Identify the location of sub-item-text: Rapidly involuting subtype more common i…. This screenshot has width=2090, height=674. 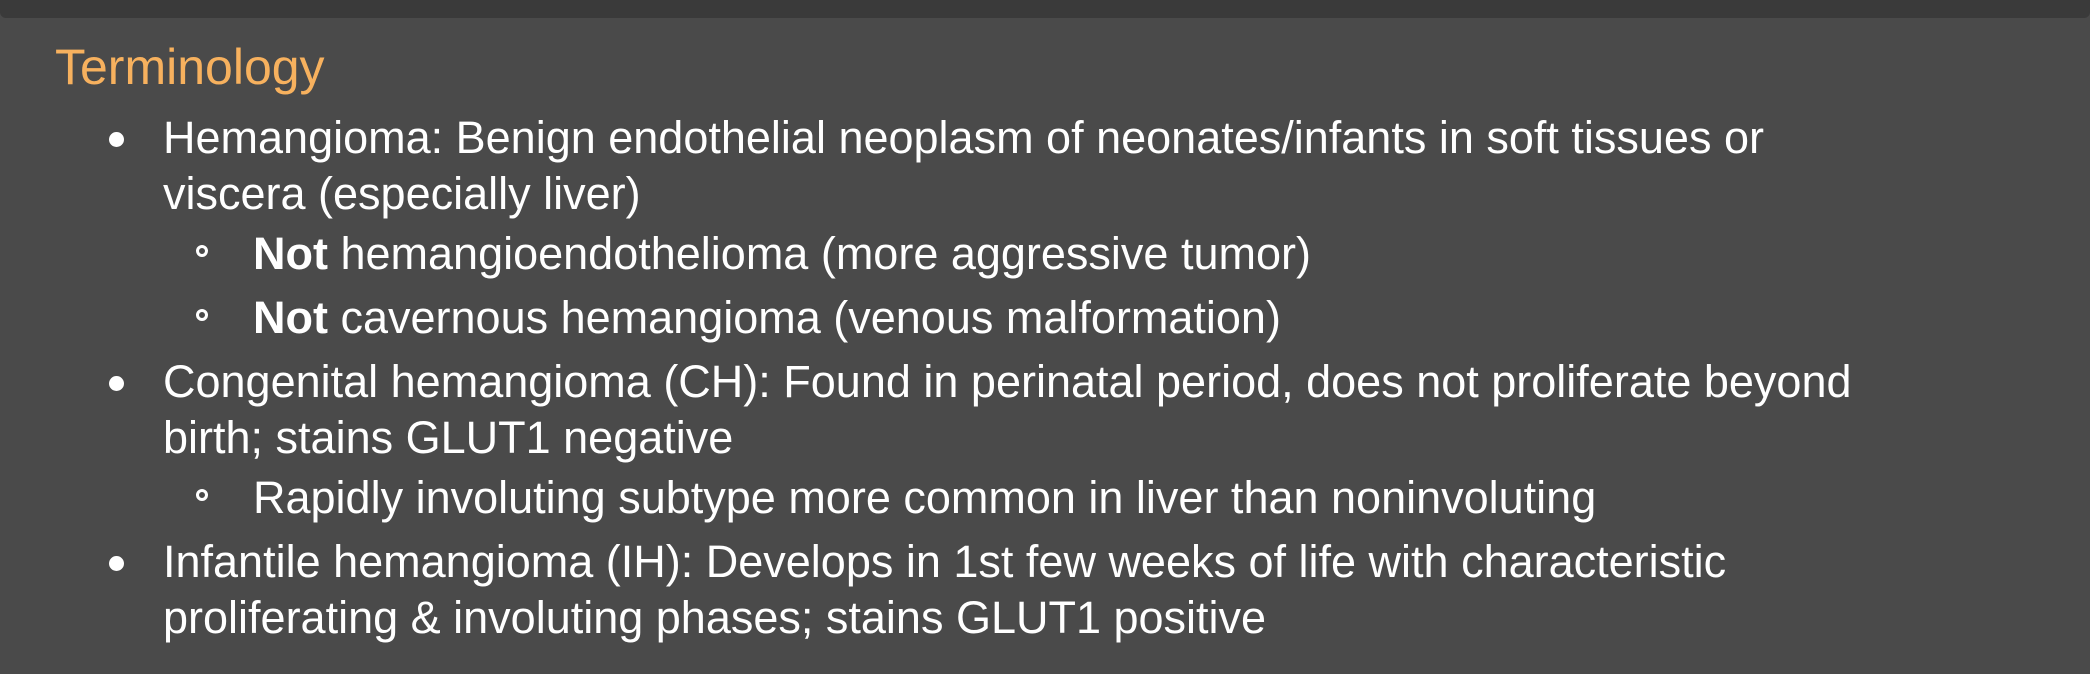
(925, 497).